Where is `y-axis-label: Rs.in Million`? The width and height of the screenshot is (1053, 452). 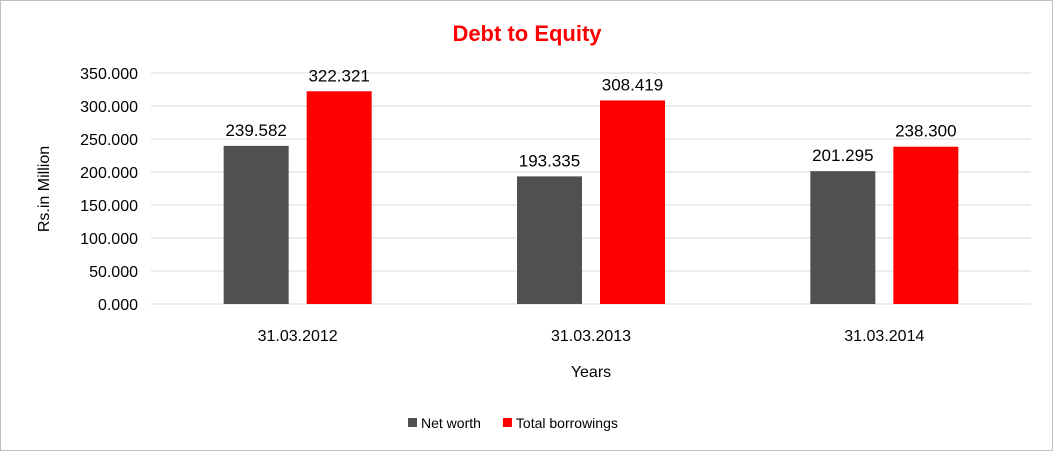 y-axis-label: Rs.in Million is located at coordinates (44, 189).